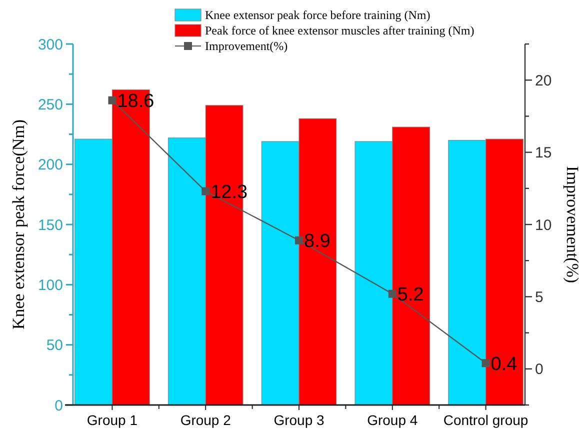 The image size is (579, 434). Describe the element at coordinates (571, 225) in the screenshot. I see `y2-axis-title: Improvement(%)` at that location.